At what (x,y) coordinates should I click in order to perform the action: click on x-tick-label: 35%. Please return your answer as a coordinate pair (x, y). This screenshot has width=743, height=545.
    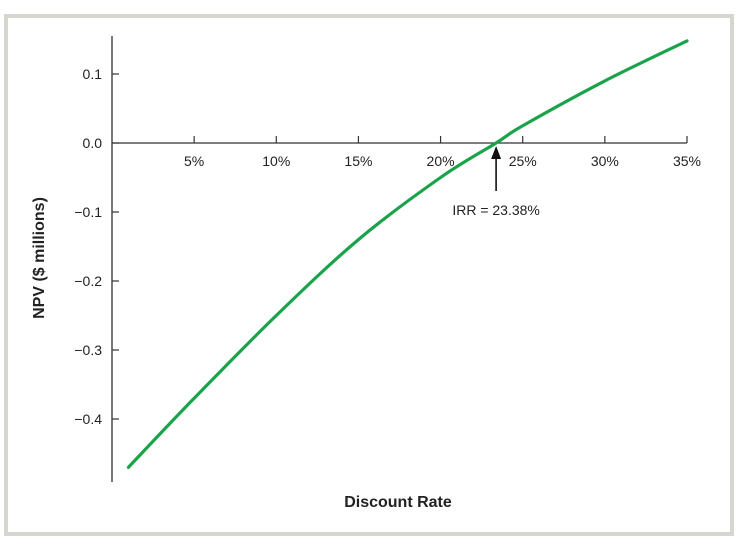
    Looking at the image, I should click on (687, 161).